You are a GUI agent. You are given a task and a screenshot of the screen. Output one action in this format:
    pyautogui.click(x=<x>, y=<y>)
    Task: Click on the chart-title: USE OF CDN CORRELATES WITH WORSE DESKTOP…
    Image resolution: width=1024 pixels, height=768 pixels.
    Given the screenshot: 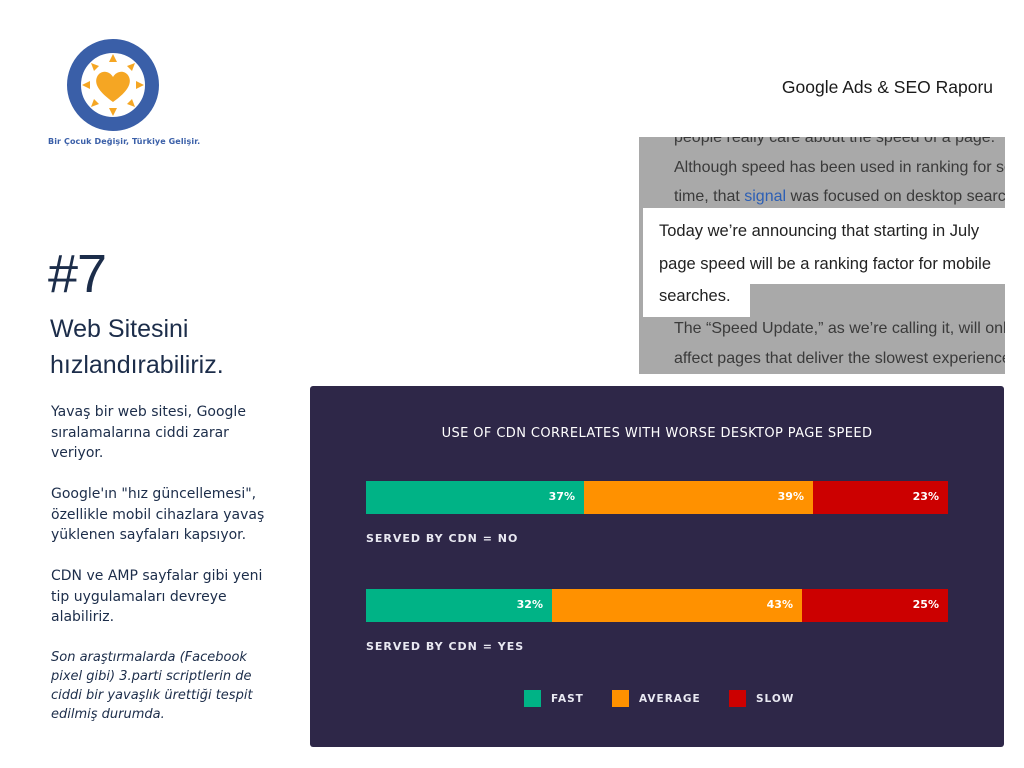 What is the action you would take?
    pyautogui.click(x=657, y=433)
    